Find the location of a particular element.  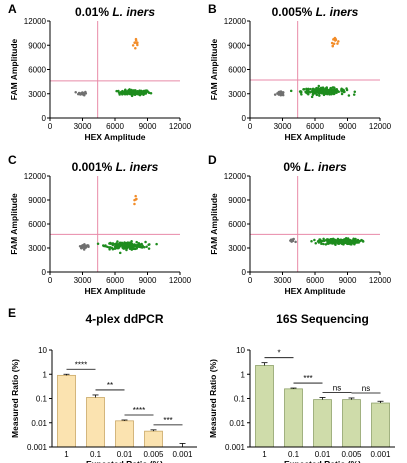

significance-label: *** is located at coordinates (307, 378).